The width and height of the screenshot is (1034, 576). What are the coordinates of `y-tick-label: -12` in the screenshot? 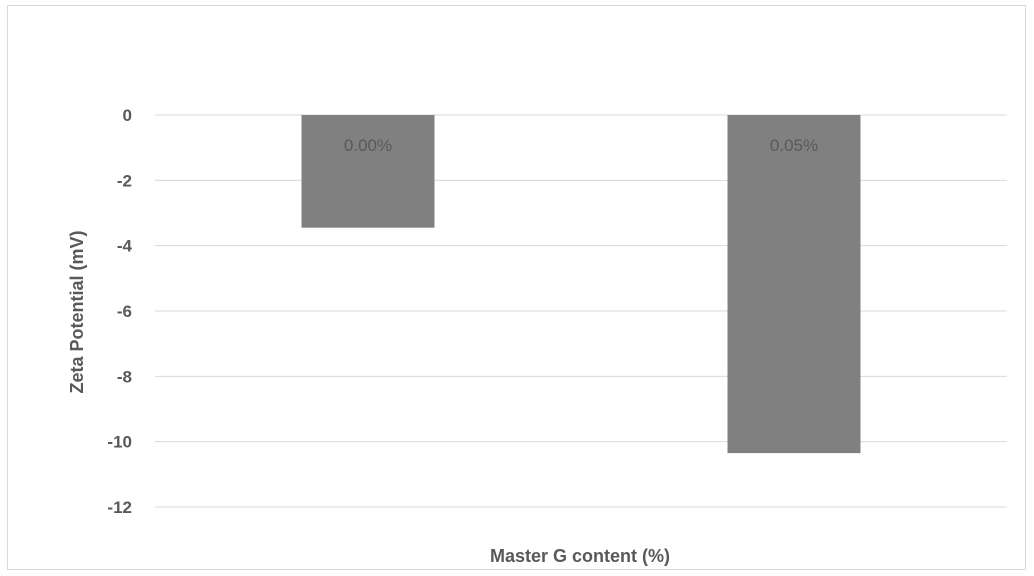 It's located at (119, 507).